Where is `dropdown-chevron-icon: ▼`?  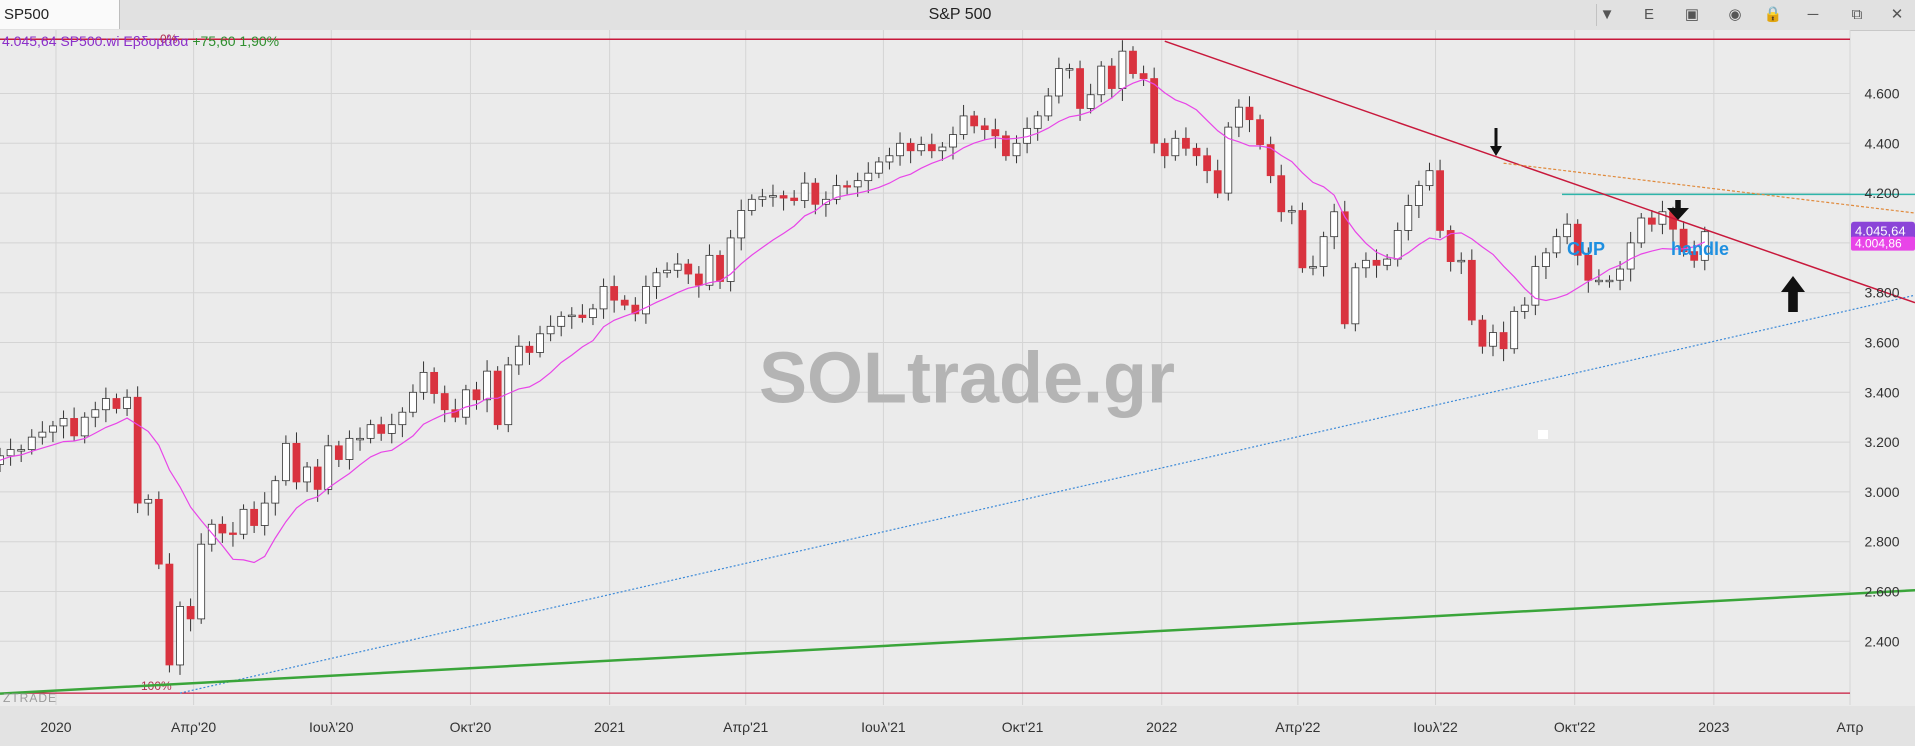
dropdown-chevron-icon: ▼ is located at coordinates (1607, 14).